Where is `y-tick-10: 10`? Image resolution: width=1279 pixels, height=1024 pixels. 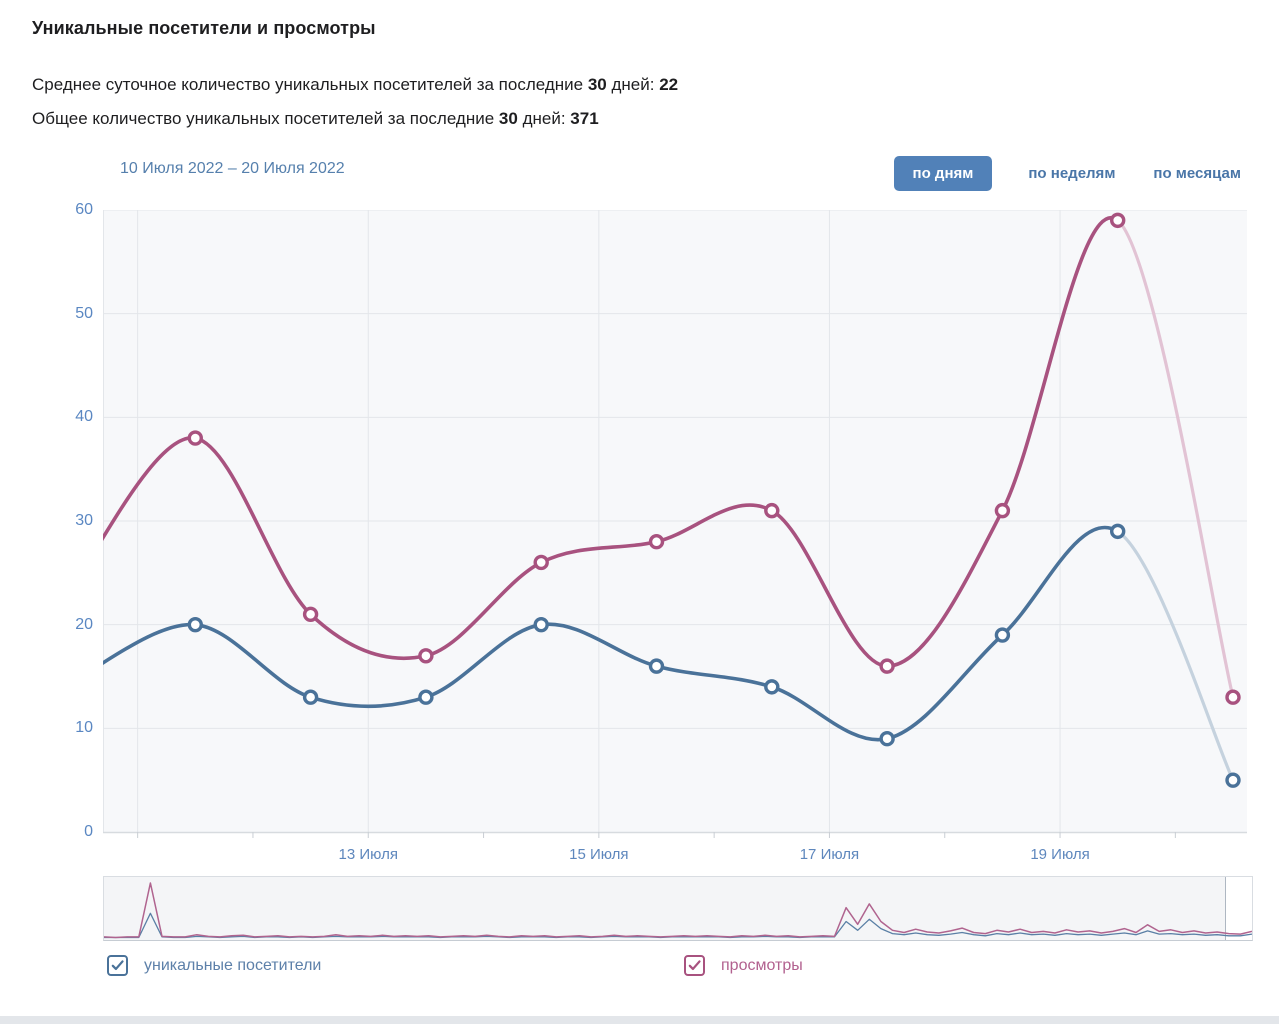
y-tick-10: 10 is located at coordinates (84, 728).